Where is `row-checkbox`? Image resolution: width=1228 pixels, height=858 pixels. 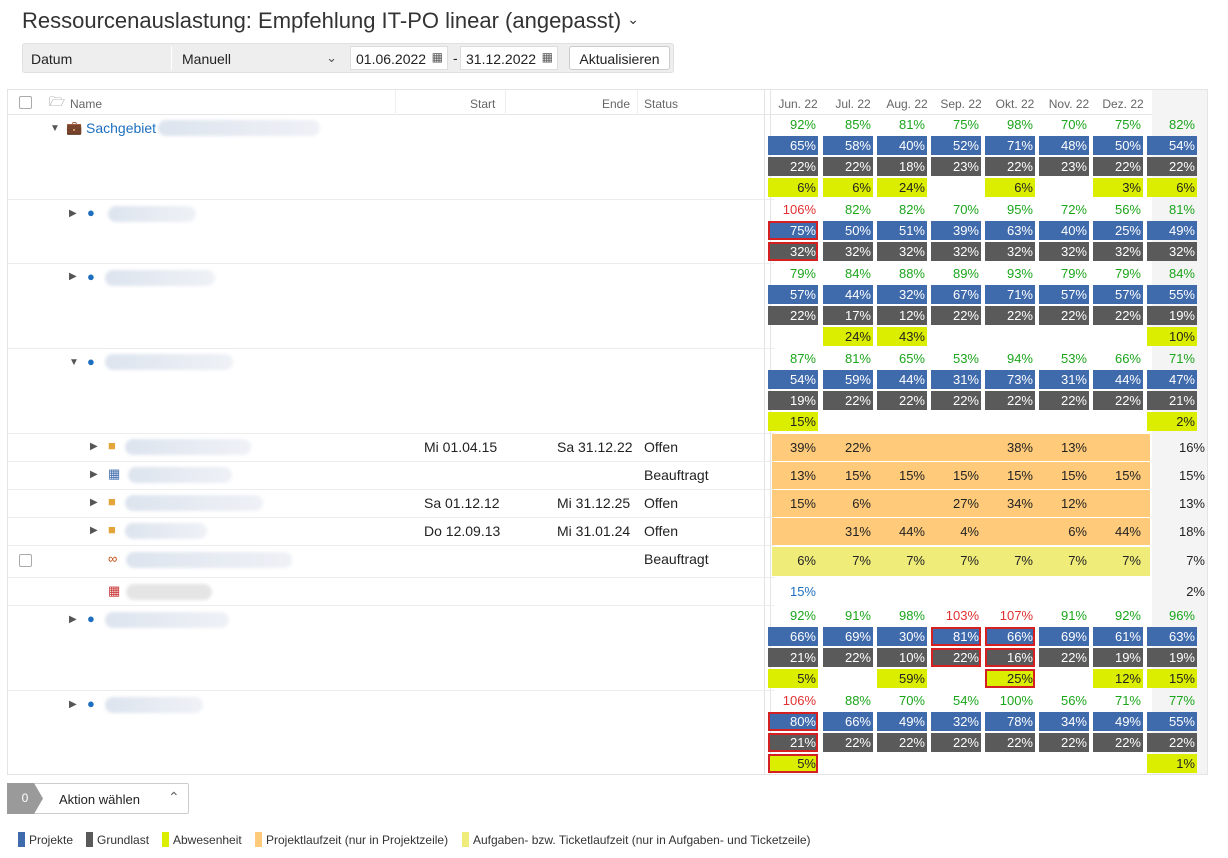
row-checkbox is located at coordinates (25, 560).